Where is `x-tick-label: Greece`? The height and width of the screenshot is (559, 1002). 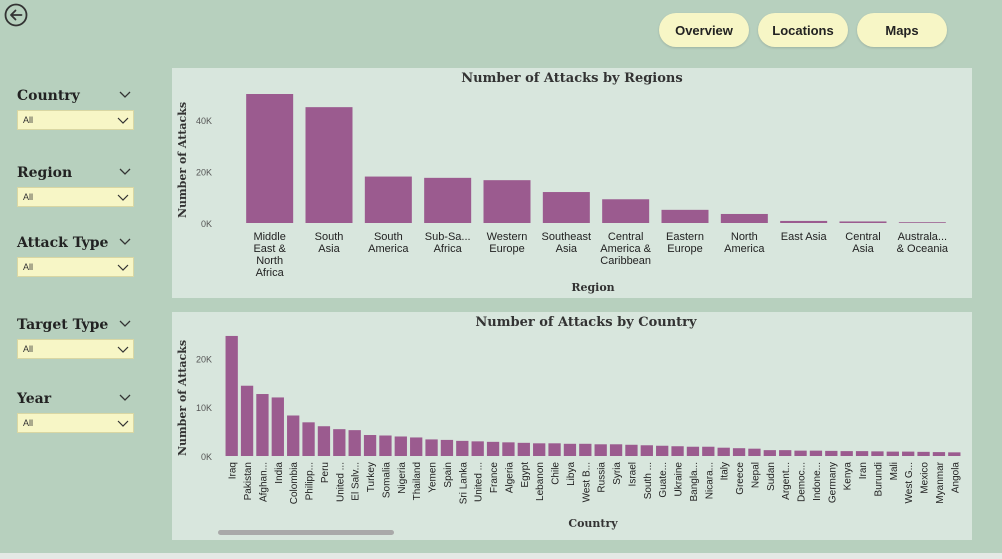 x-tick-label: Greece is located at coordinates (740, 478).